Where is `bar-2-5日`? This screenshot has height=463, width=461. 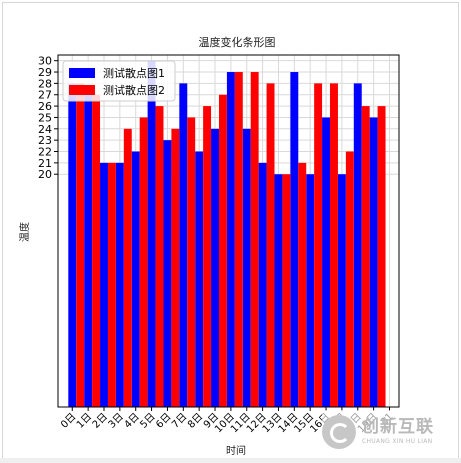
bar-2-5日 is located at coordinates (159, 256).